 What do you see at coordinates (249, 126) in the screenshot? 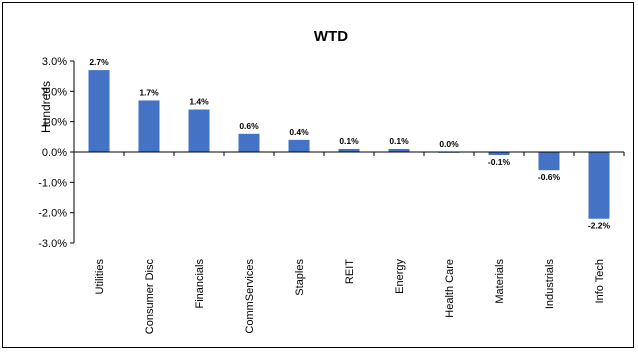
I see `data-label: 0.6%` at bounding box center [249, 126].